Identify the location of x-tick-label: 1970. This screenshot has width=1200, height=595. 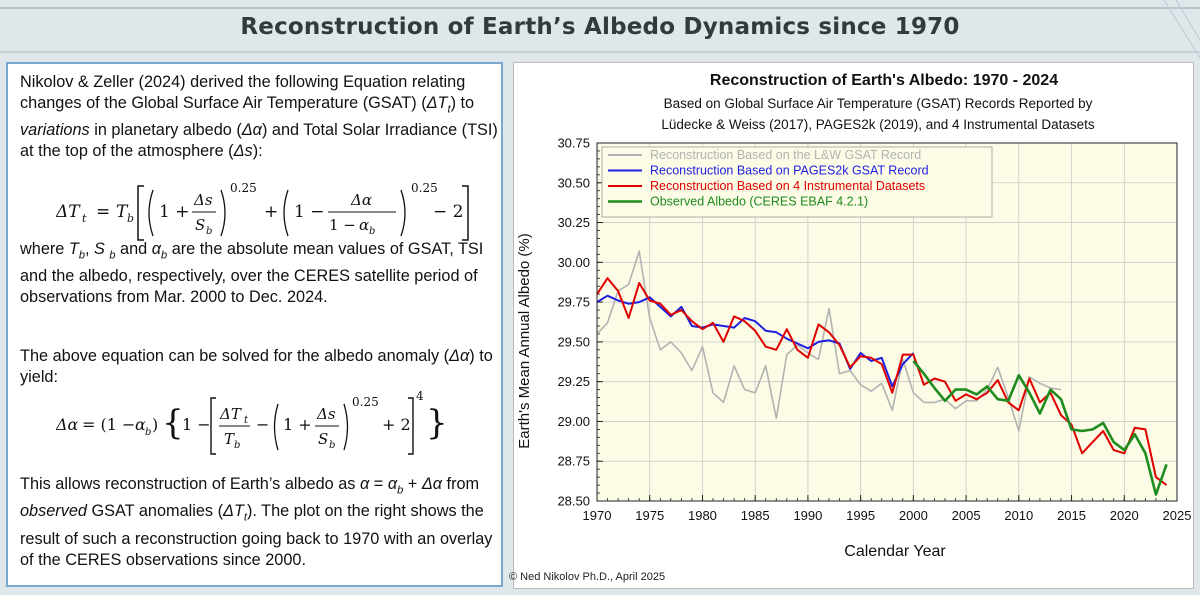
(597, 515).